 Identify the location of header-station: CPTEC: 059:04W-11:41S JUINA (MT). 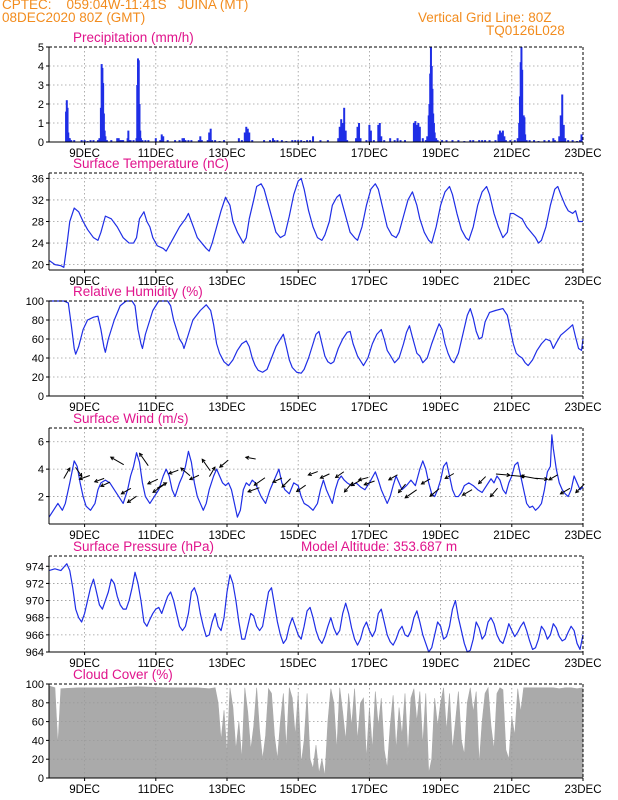
(125, 6).